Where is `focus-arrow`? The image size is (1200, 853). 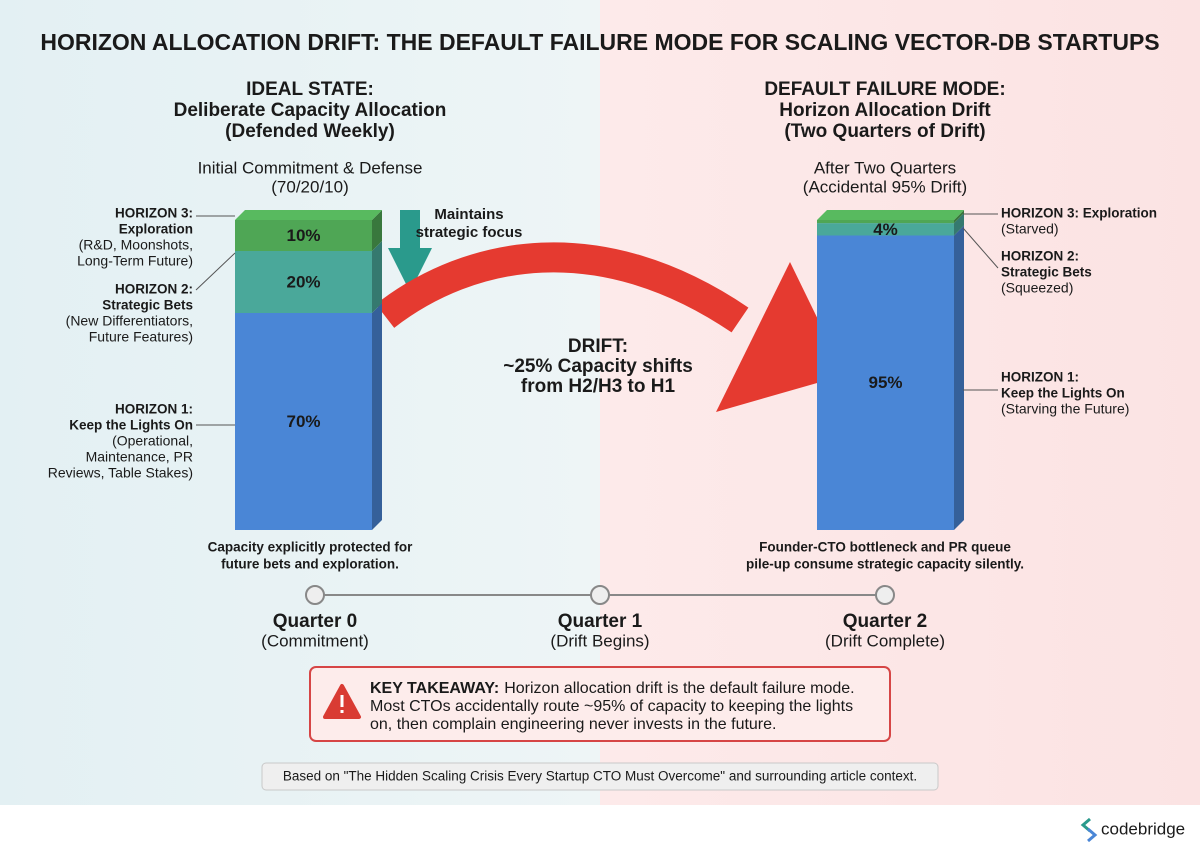
focus-arrow is located at coordinates (410, 251).